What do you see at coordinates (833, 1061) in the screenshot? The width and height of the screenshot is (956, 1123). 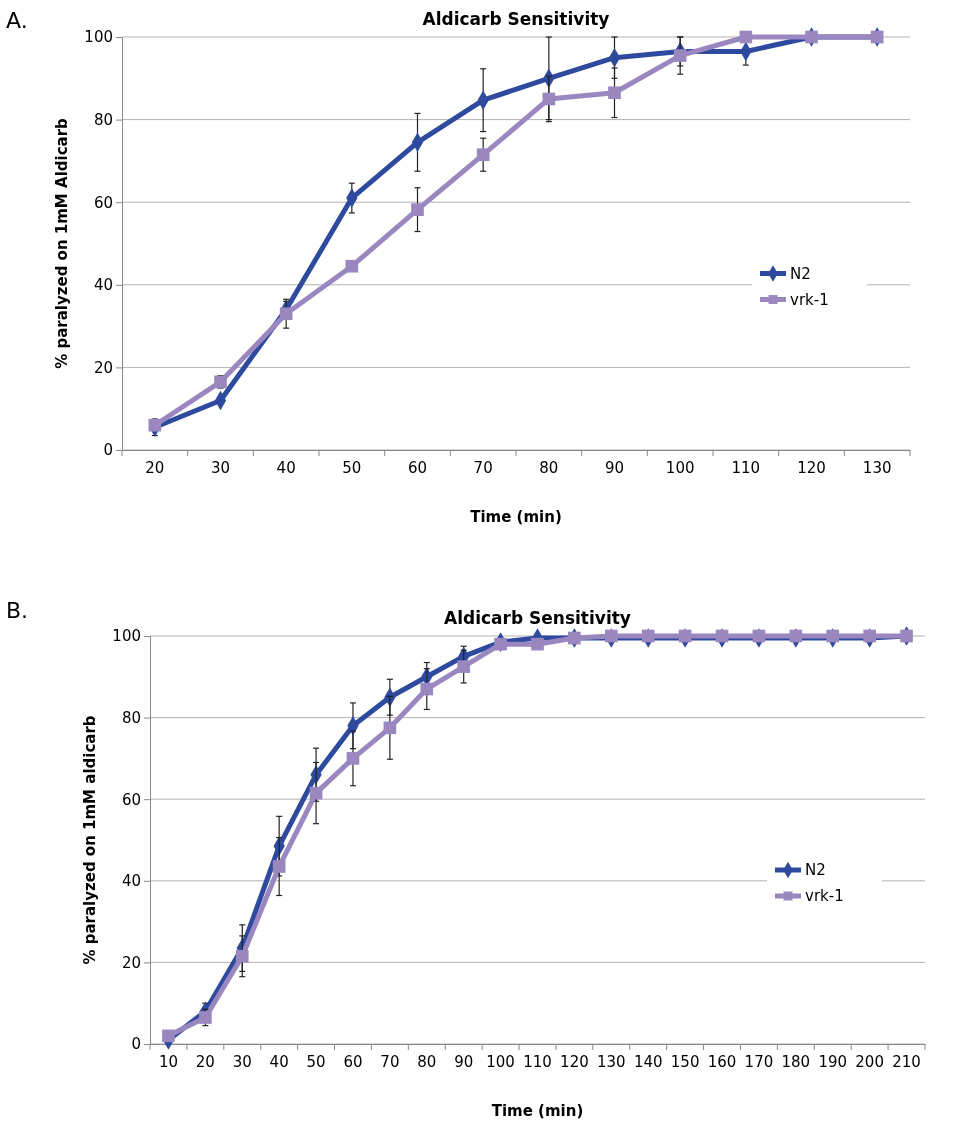 I see `x-tick-label: 190` at bounding box center [833, 1061].